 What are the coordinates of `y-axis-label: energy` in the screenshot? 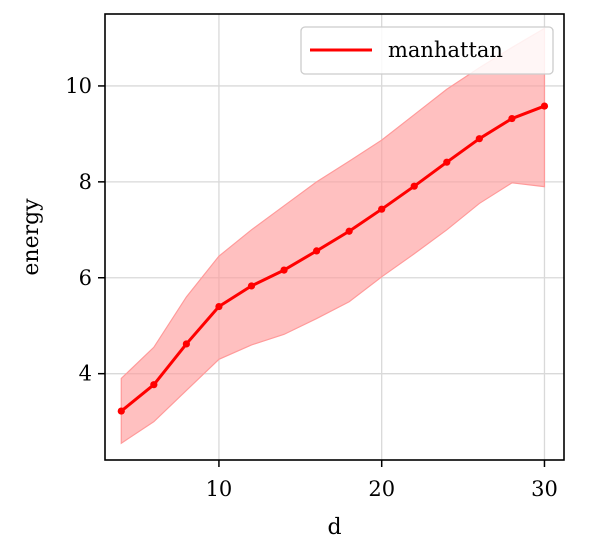 It's located at (31, 237).